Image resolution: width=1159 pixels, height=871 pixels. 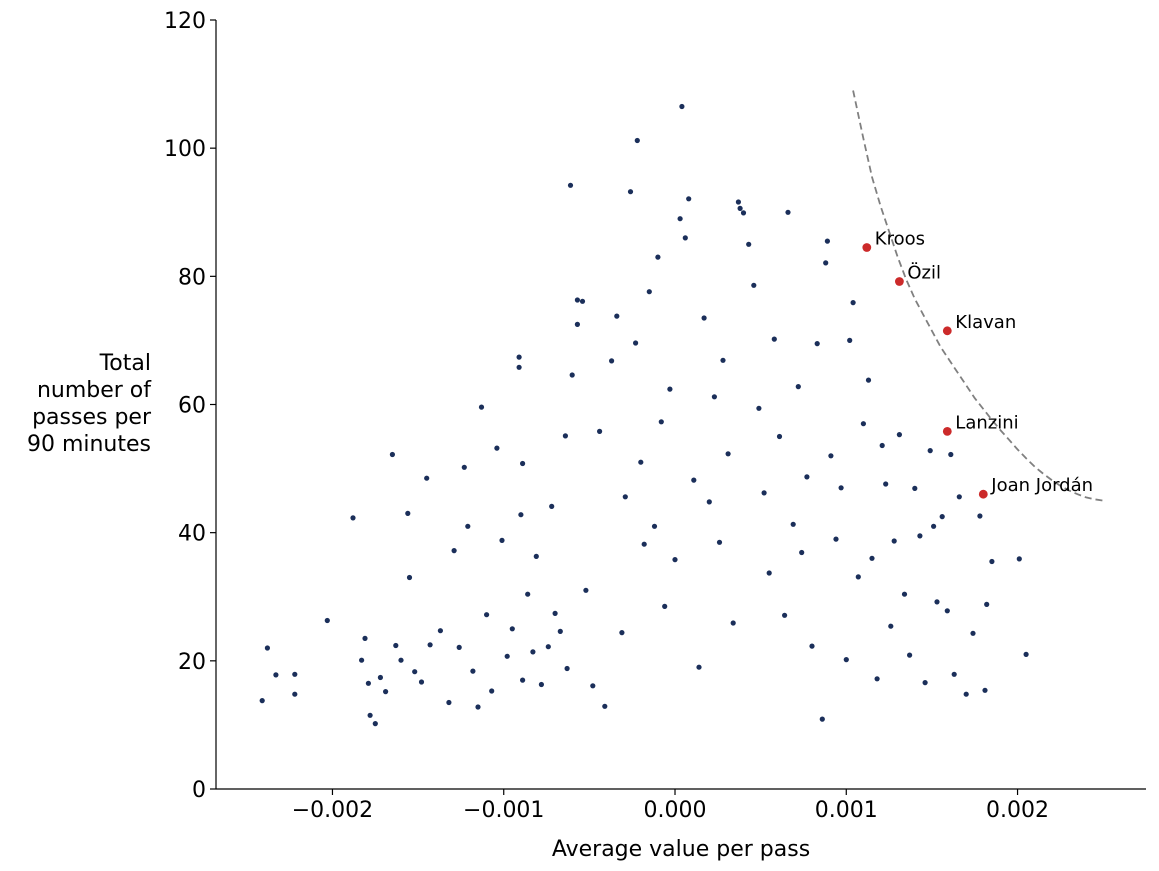 What do you see at coordinates (192, 534) in the screenshot?
I see `y-tick-label: 40` at bounding box center [192, 534].